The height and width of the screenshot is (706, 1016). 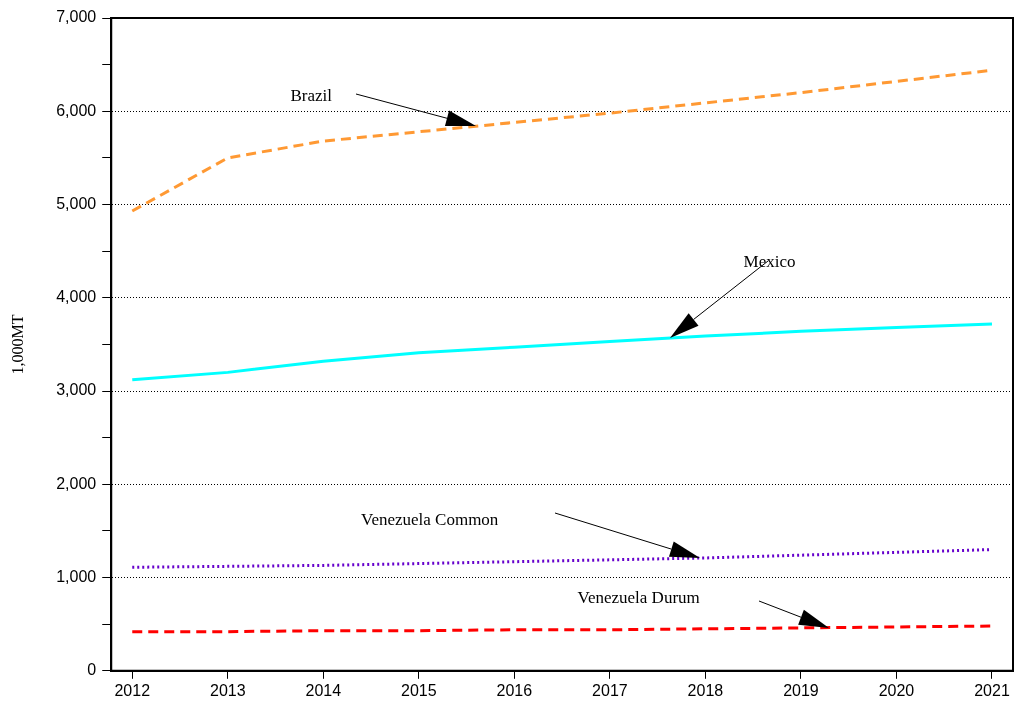 What do you see at coordinates (896, 690) in the screenshot?
I see `x-tick-label: 2020` at bounding box center [896, 690].